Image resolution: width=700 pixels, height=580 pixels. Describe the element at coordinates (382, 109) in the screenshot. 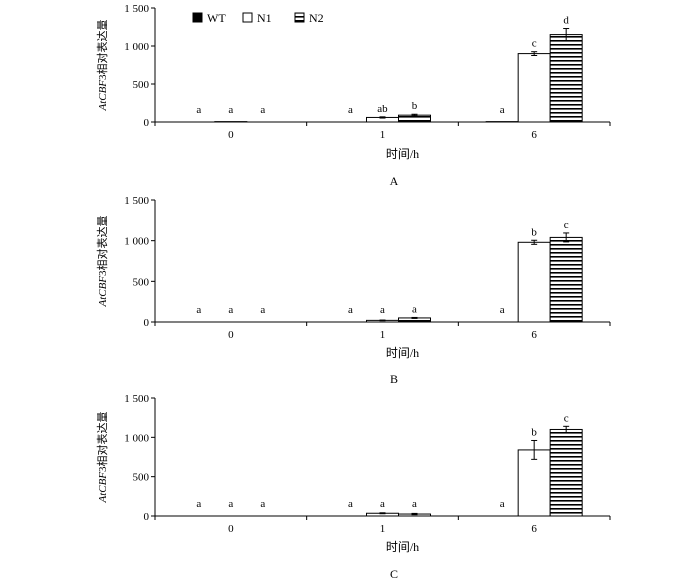

I see `significance-label: ab` at that location.